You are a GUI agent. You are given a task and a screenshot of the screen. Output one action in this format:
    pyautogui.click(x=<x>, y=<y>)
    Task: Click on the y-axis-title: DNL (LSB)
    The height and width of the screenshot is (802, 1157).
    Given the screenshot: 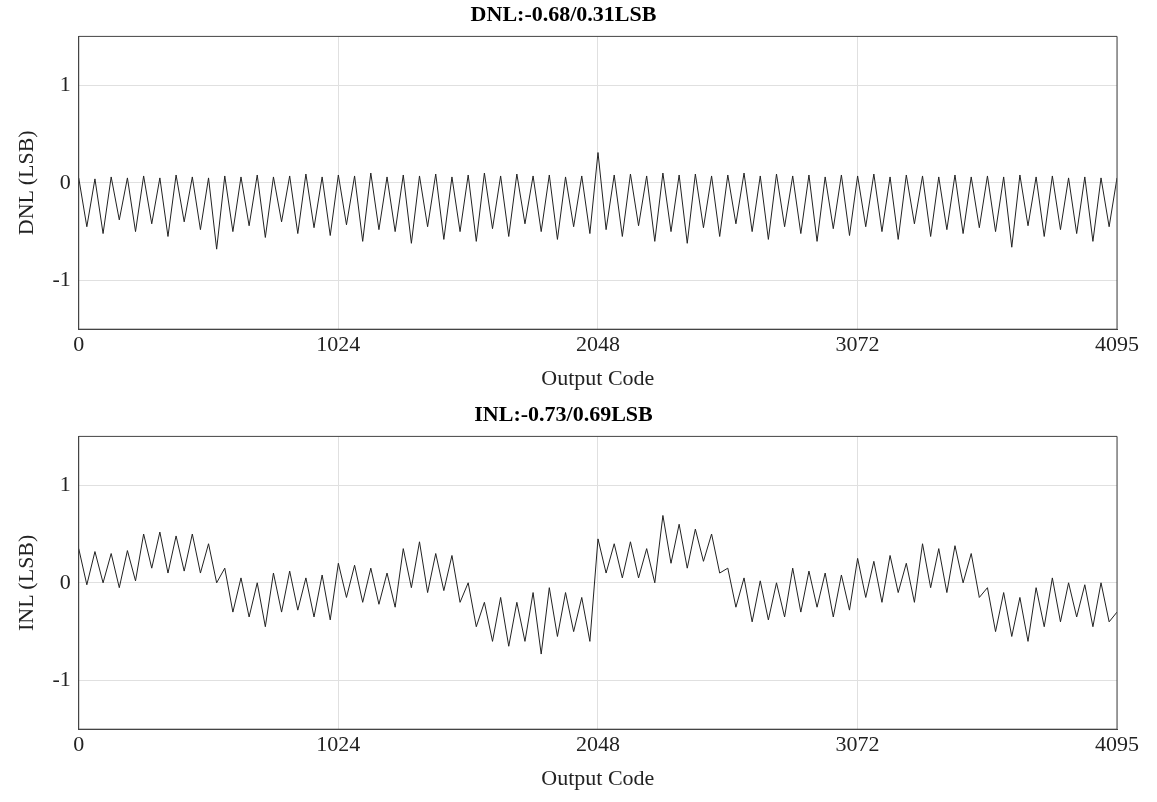 What is the action you would take?
    pyautogui.click(x=25, y=183)
    